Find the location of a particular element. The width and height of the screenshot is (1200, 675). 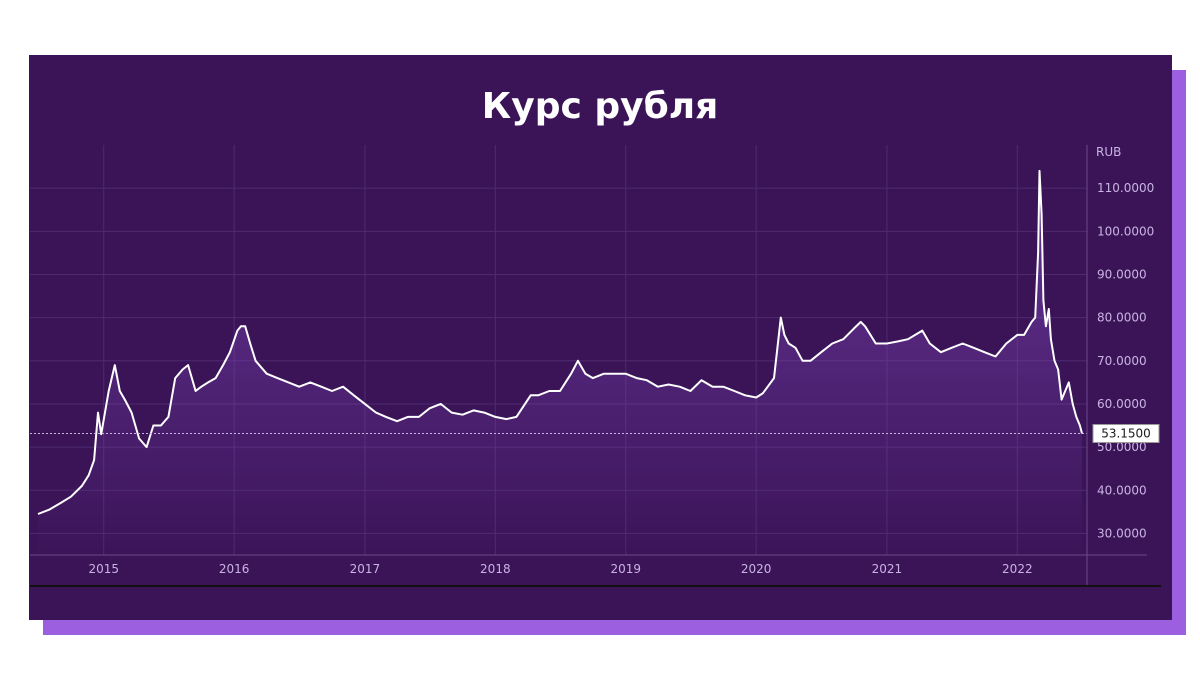

chart-title: Курс рубля is located at coordinates (600, 106).